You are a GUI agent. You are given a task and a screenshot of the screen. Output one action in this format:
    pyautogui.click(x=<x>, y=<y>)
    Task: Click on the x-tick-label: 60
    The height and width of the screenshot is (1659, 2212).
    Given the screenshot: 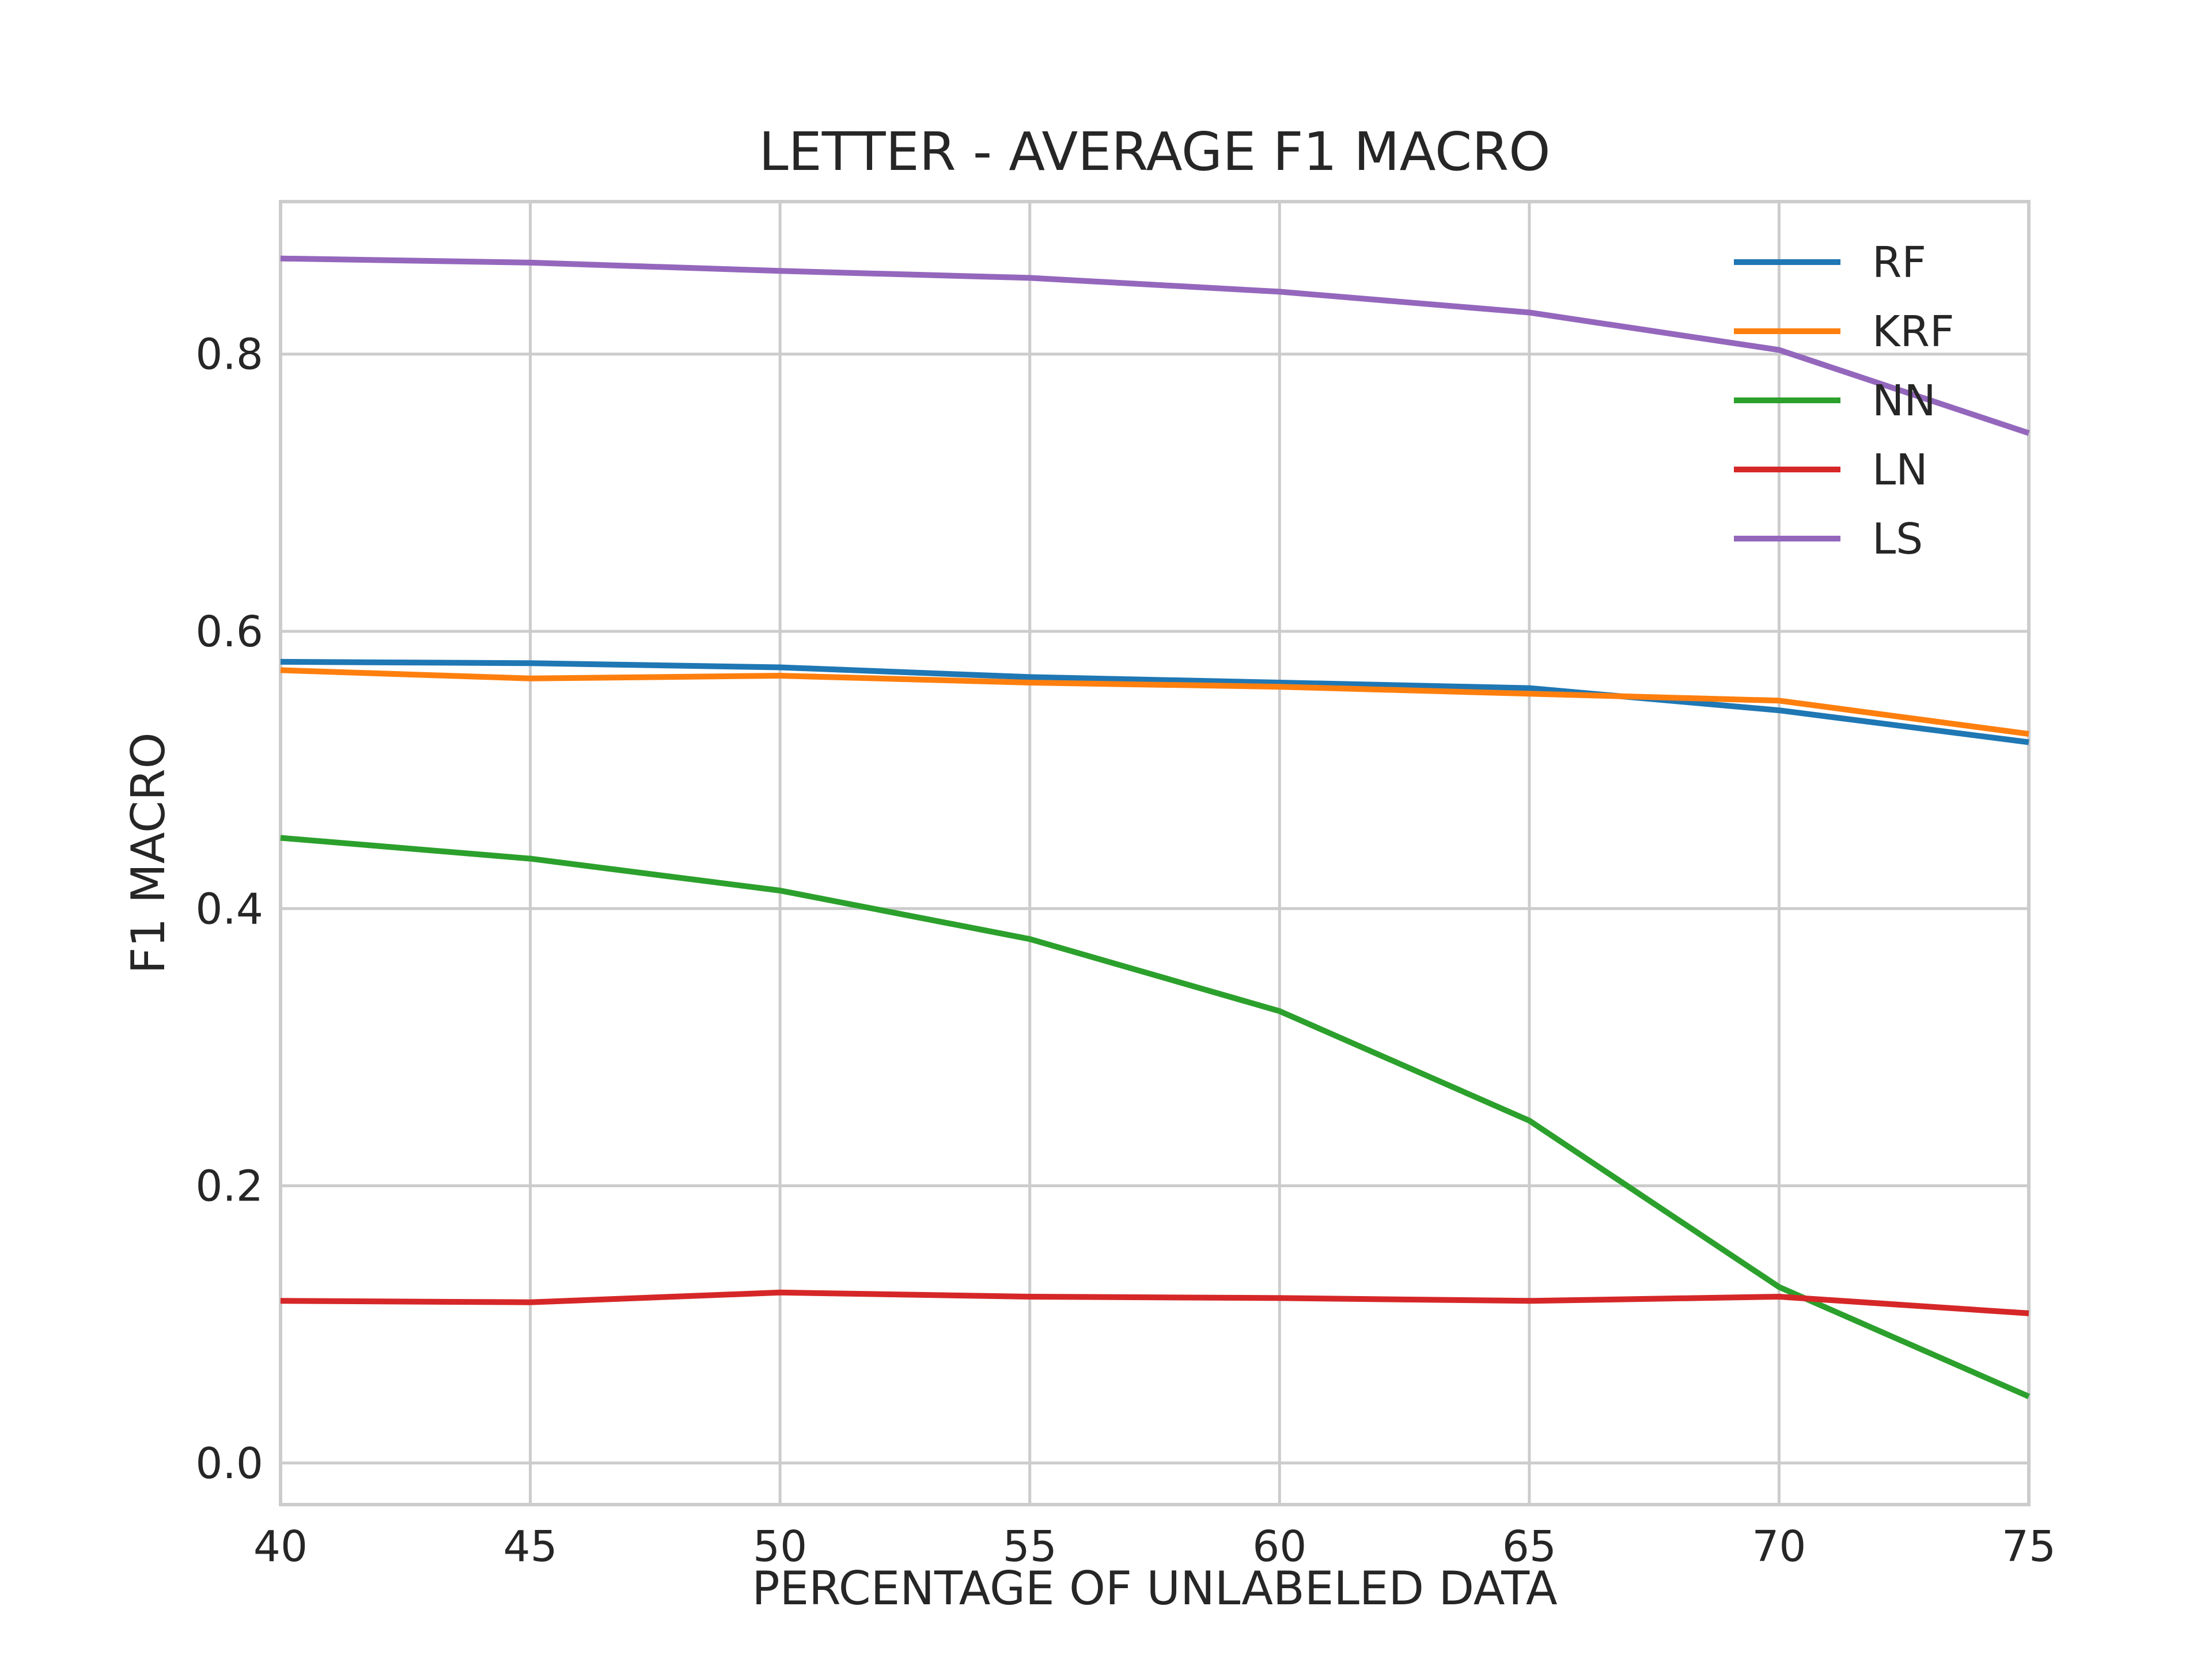 What is the action you would take?
    pyautogui.click(x=1279, y=1546)
    